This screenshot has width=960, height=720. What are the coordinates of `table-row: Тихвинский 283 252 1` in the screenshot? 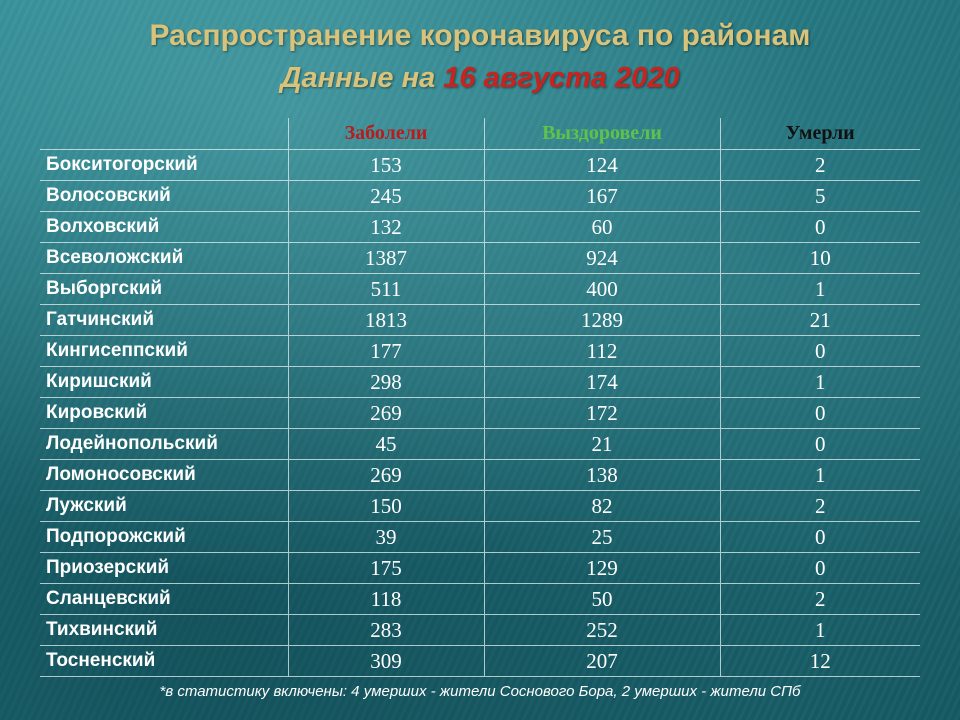 It's located at (480, 630).